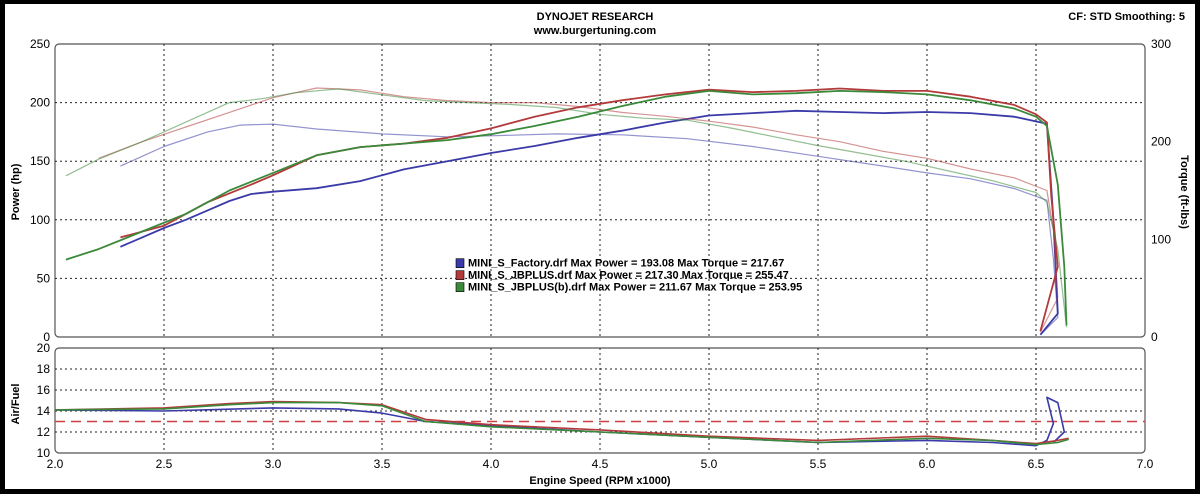  I want to click on legend-swatch-factory, so click(460, 263).